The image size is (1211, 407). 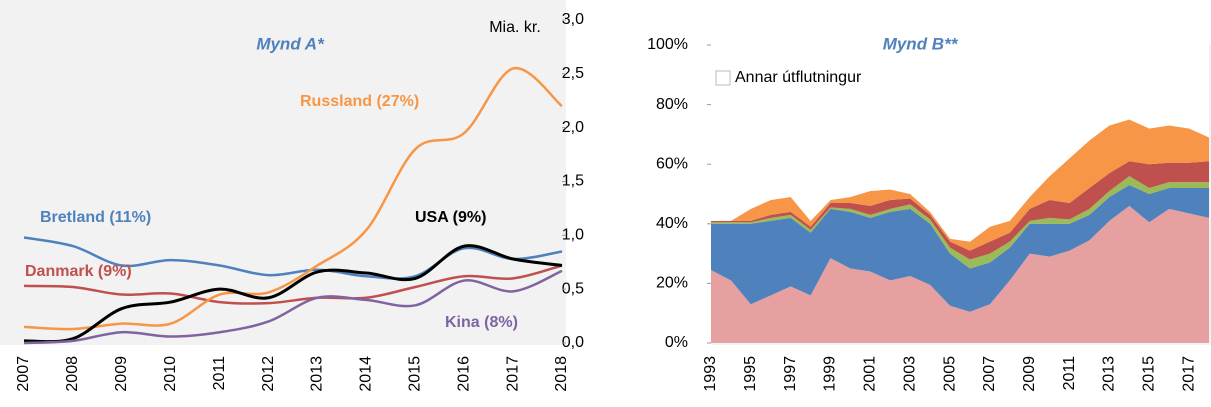 What do you see at coordinates (573, 19) in the screenshot?
I see `y-tick-label: 3,0` at bounding box center [573, 19].